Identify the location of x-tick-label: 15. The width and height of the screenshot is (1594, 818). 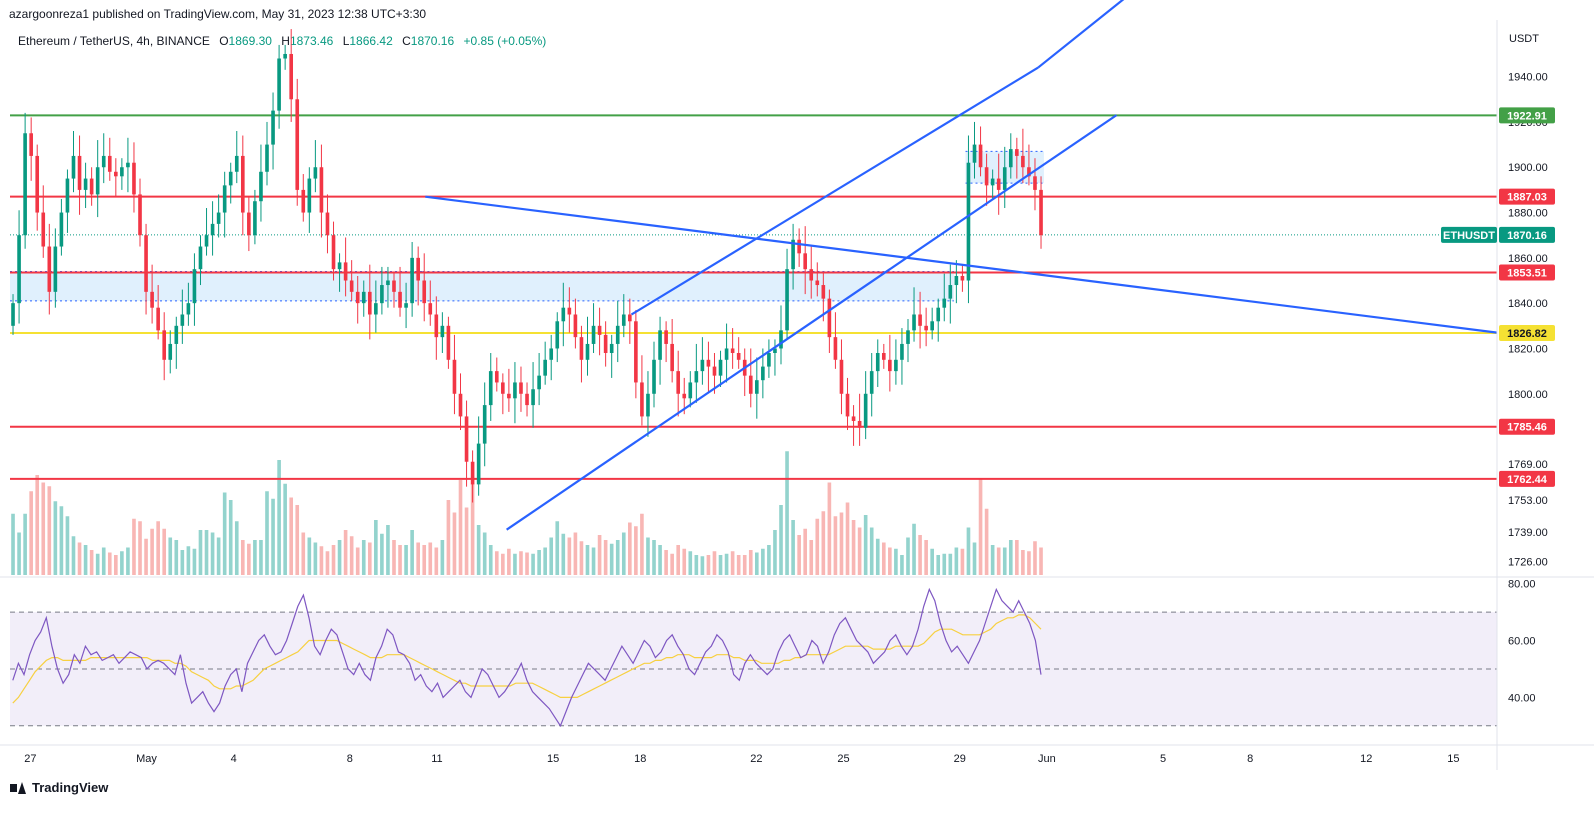
(1453, 759).